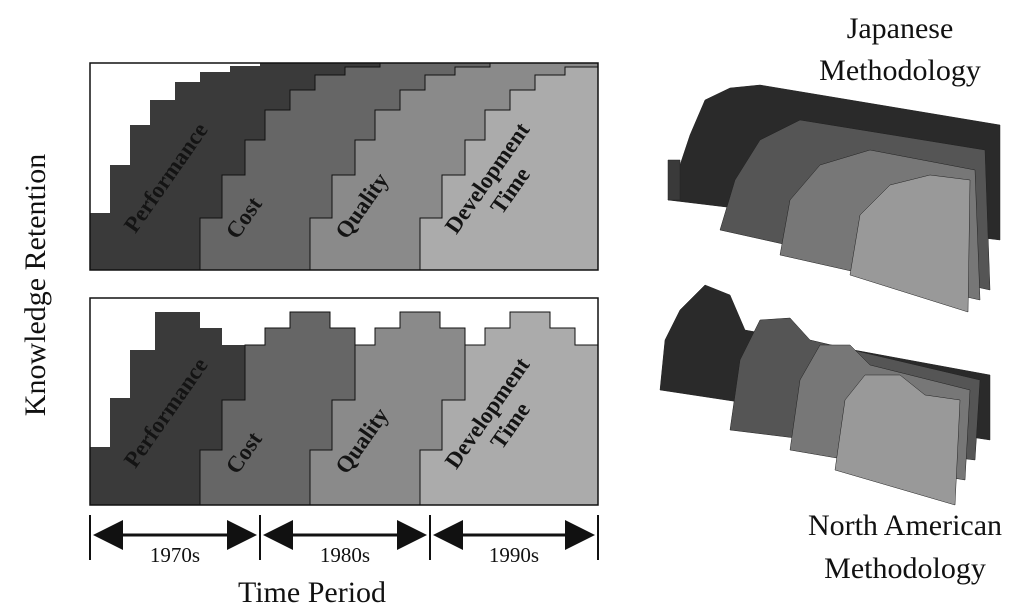 This screenshot has width=1034, height=611. What do you see at coordinates (834, 198) in the screenshot?
I see `japanese-model` at bounding box center [834, 198].